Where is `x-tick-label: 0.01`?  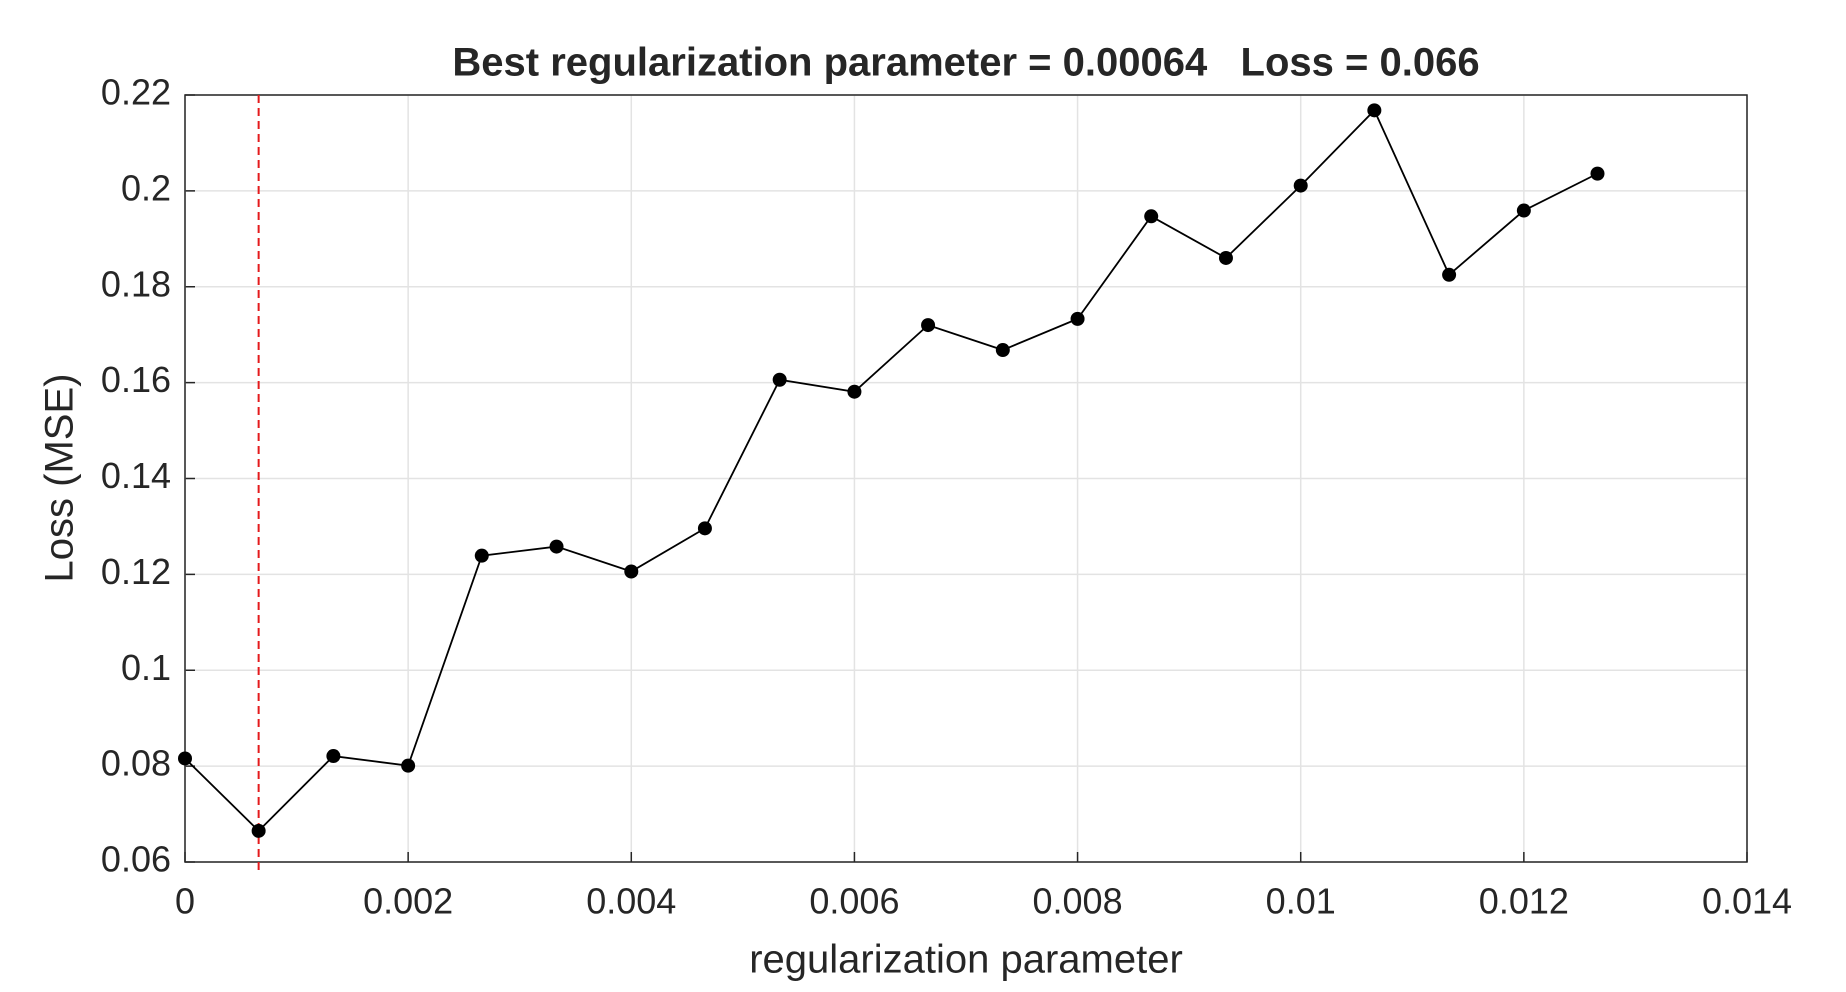
x-tick-label: 0.01 is located at coordinates (1301, 901).